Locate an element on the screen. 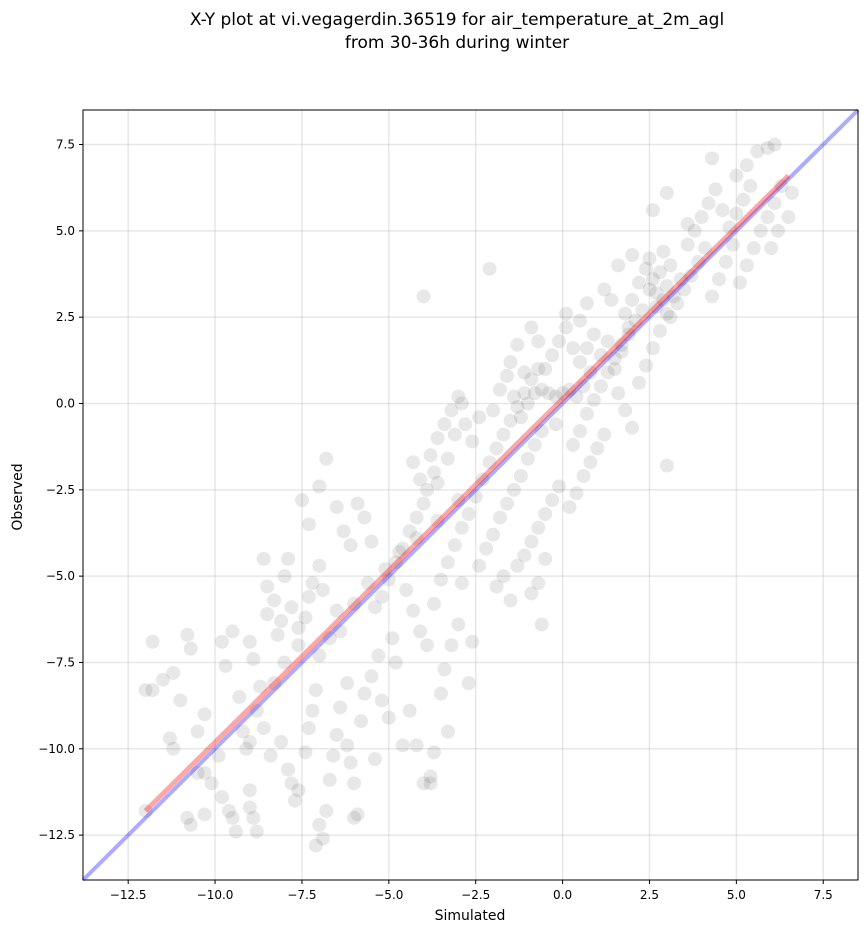  y-tick-label: 0.0 is located at coordinates (65, 403).